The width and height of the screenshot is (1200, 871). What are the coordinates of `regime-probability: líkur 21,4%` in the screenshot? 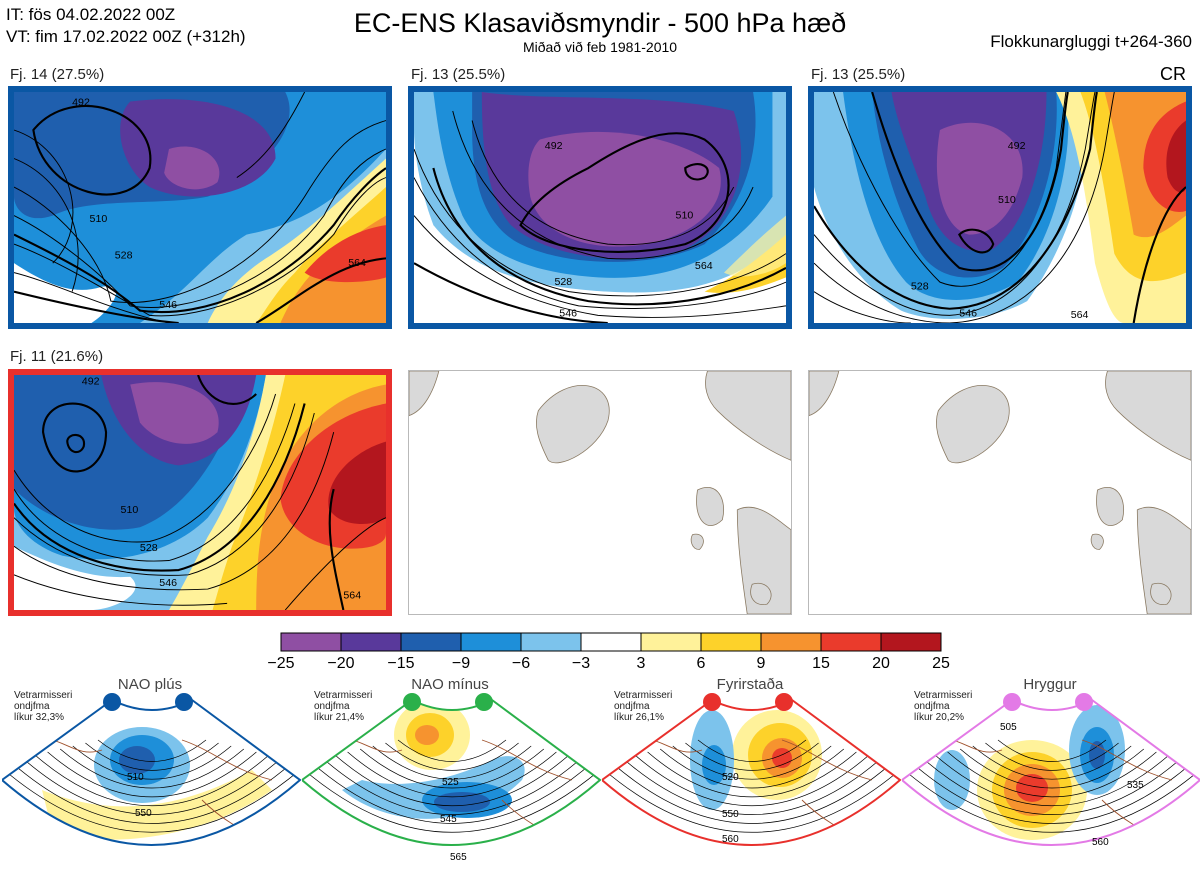 It's located at (339, 717).